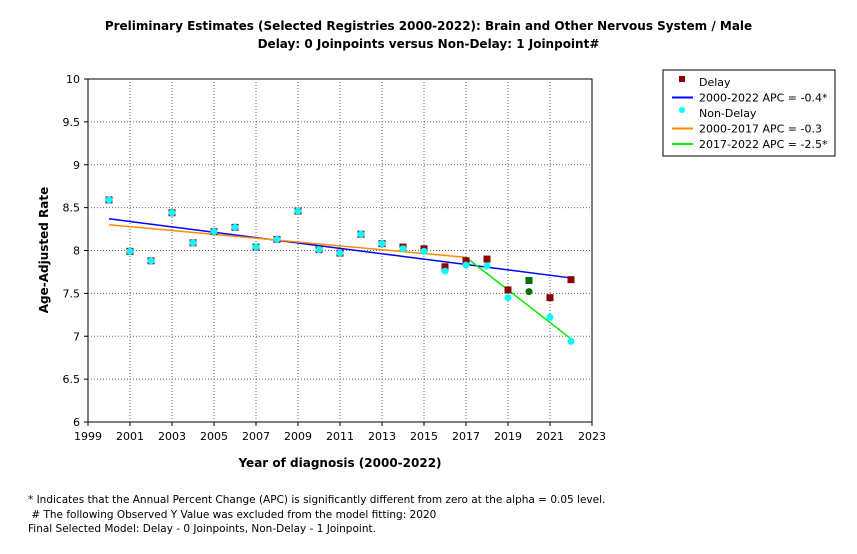 The height and width of the screenshot is (554, 857). What do you see at coordinates (682, 110) in the screenshot?
I see `legend-circle-swatch` at bounding box center [682, 110].